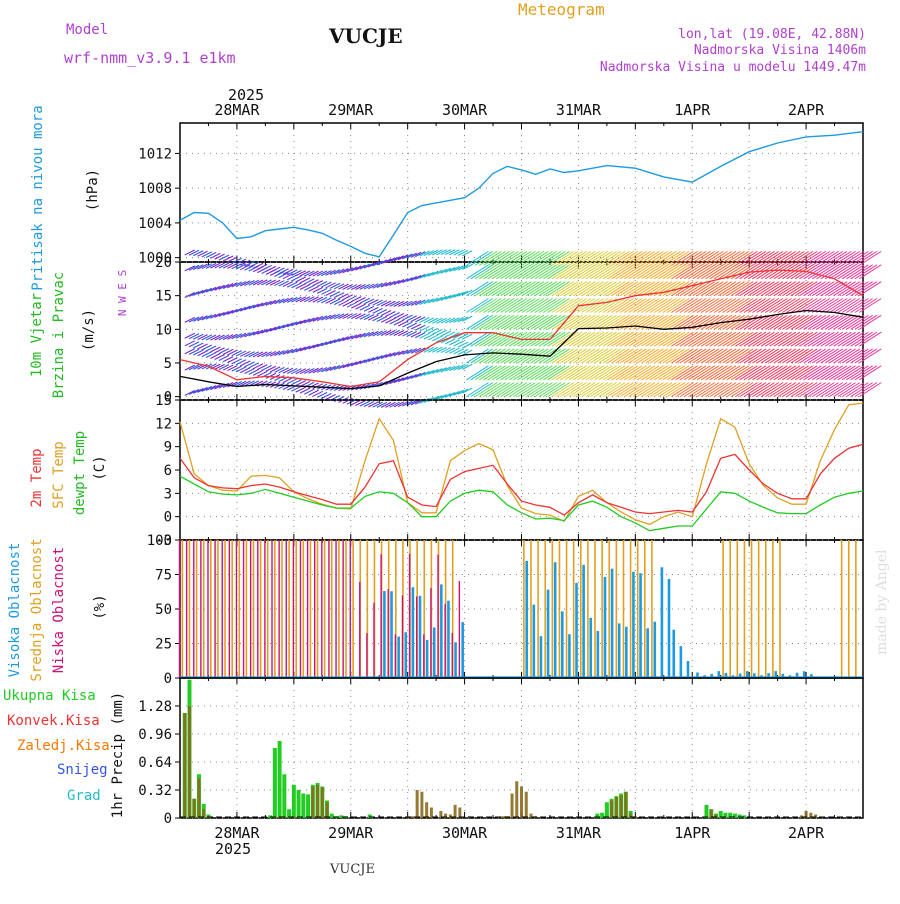  I want to click on precip-total-bar, so click(331, 815).